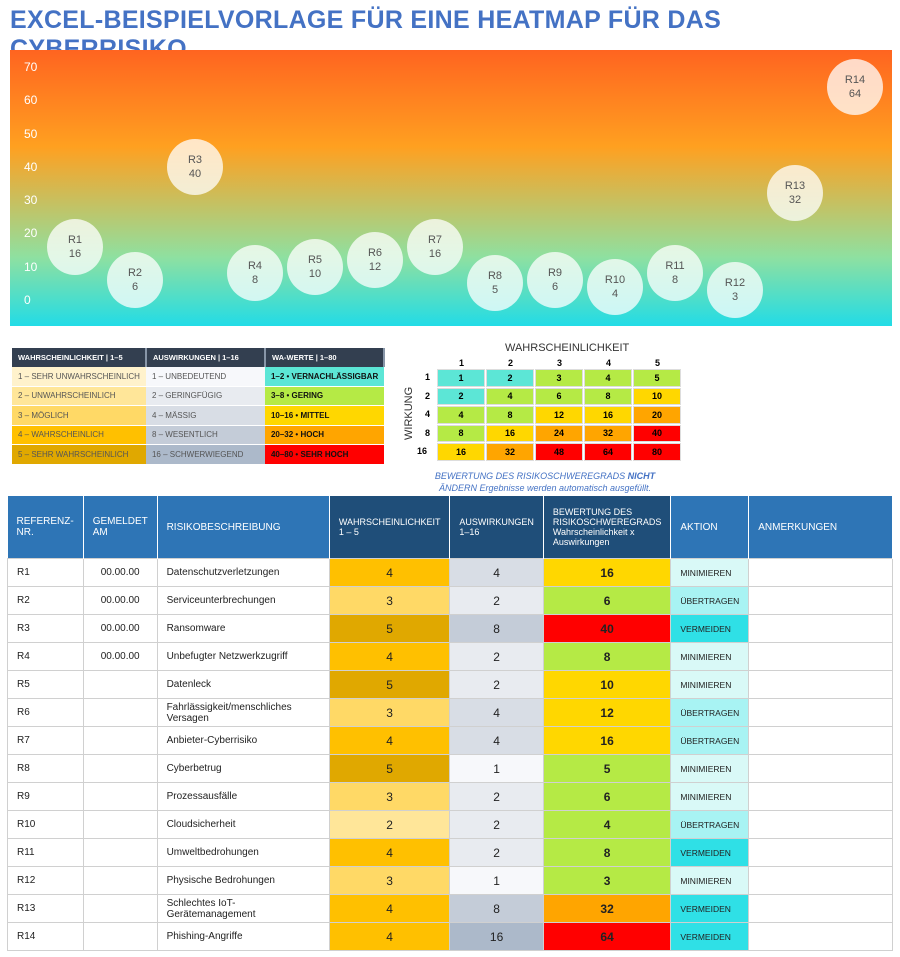 The width and height of the screenshot is (900, 957). Describe the element at coordinates (45, 908) in the screenshot. I see `reference-cell: R13` at that location.